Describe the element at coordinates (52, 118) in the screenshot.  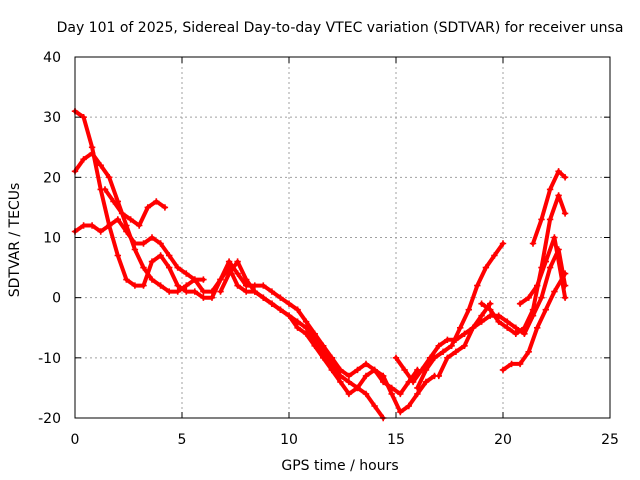
I see `y-tick-label: 30` at that location.